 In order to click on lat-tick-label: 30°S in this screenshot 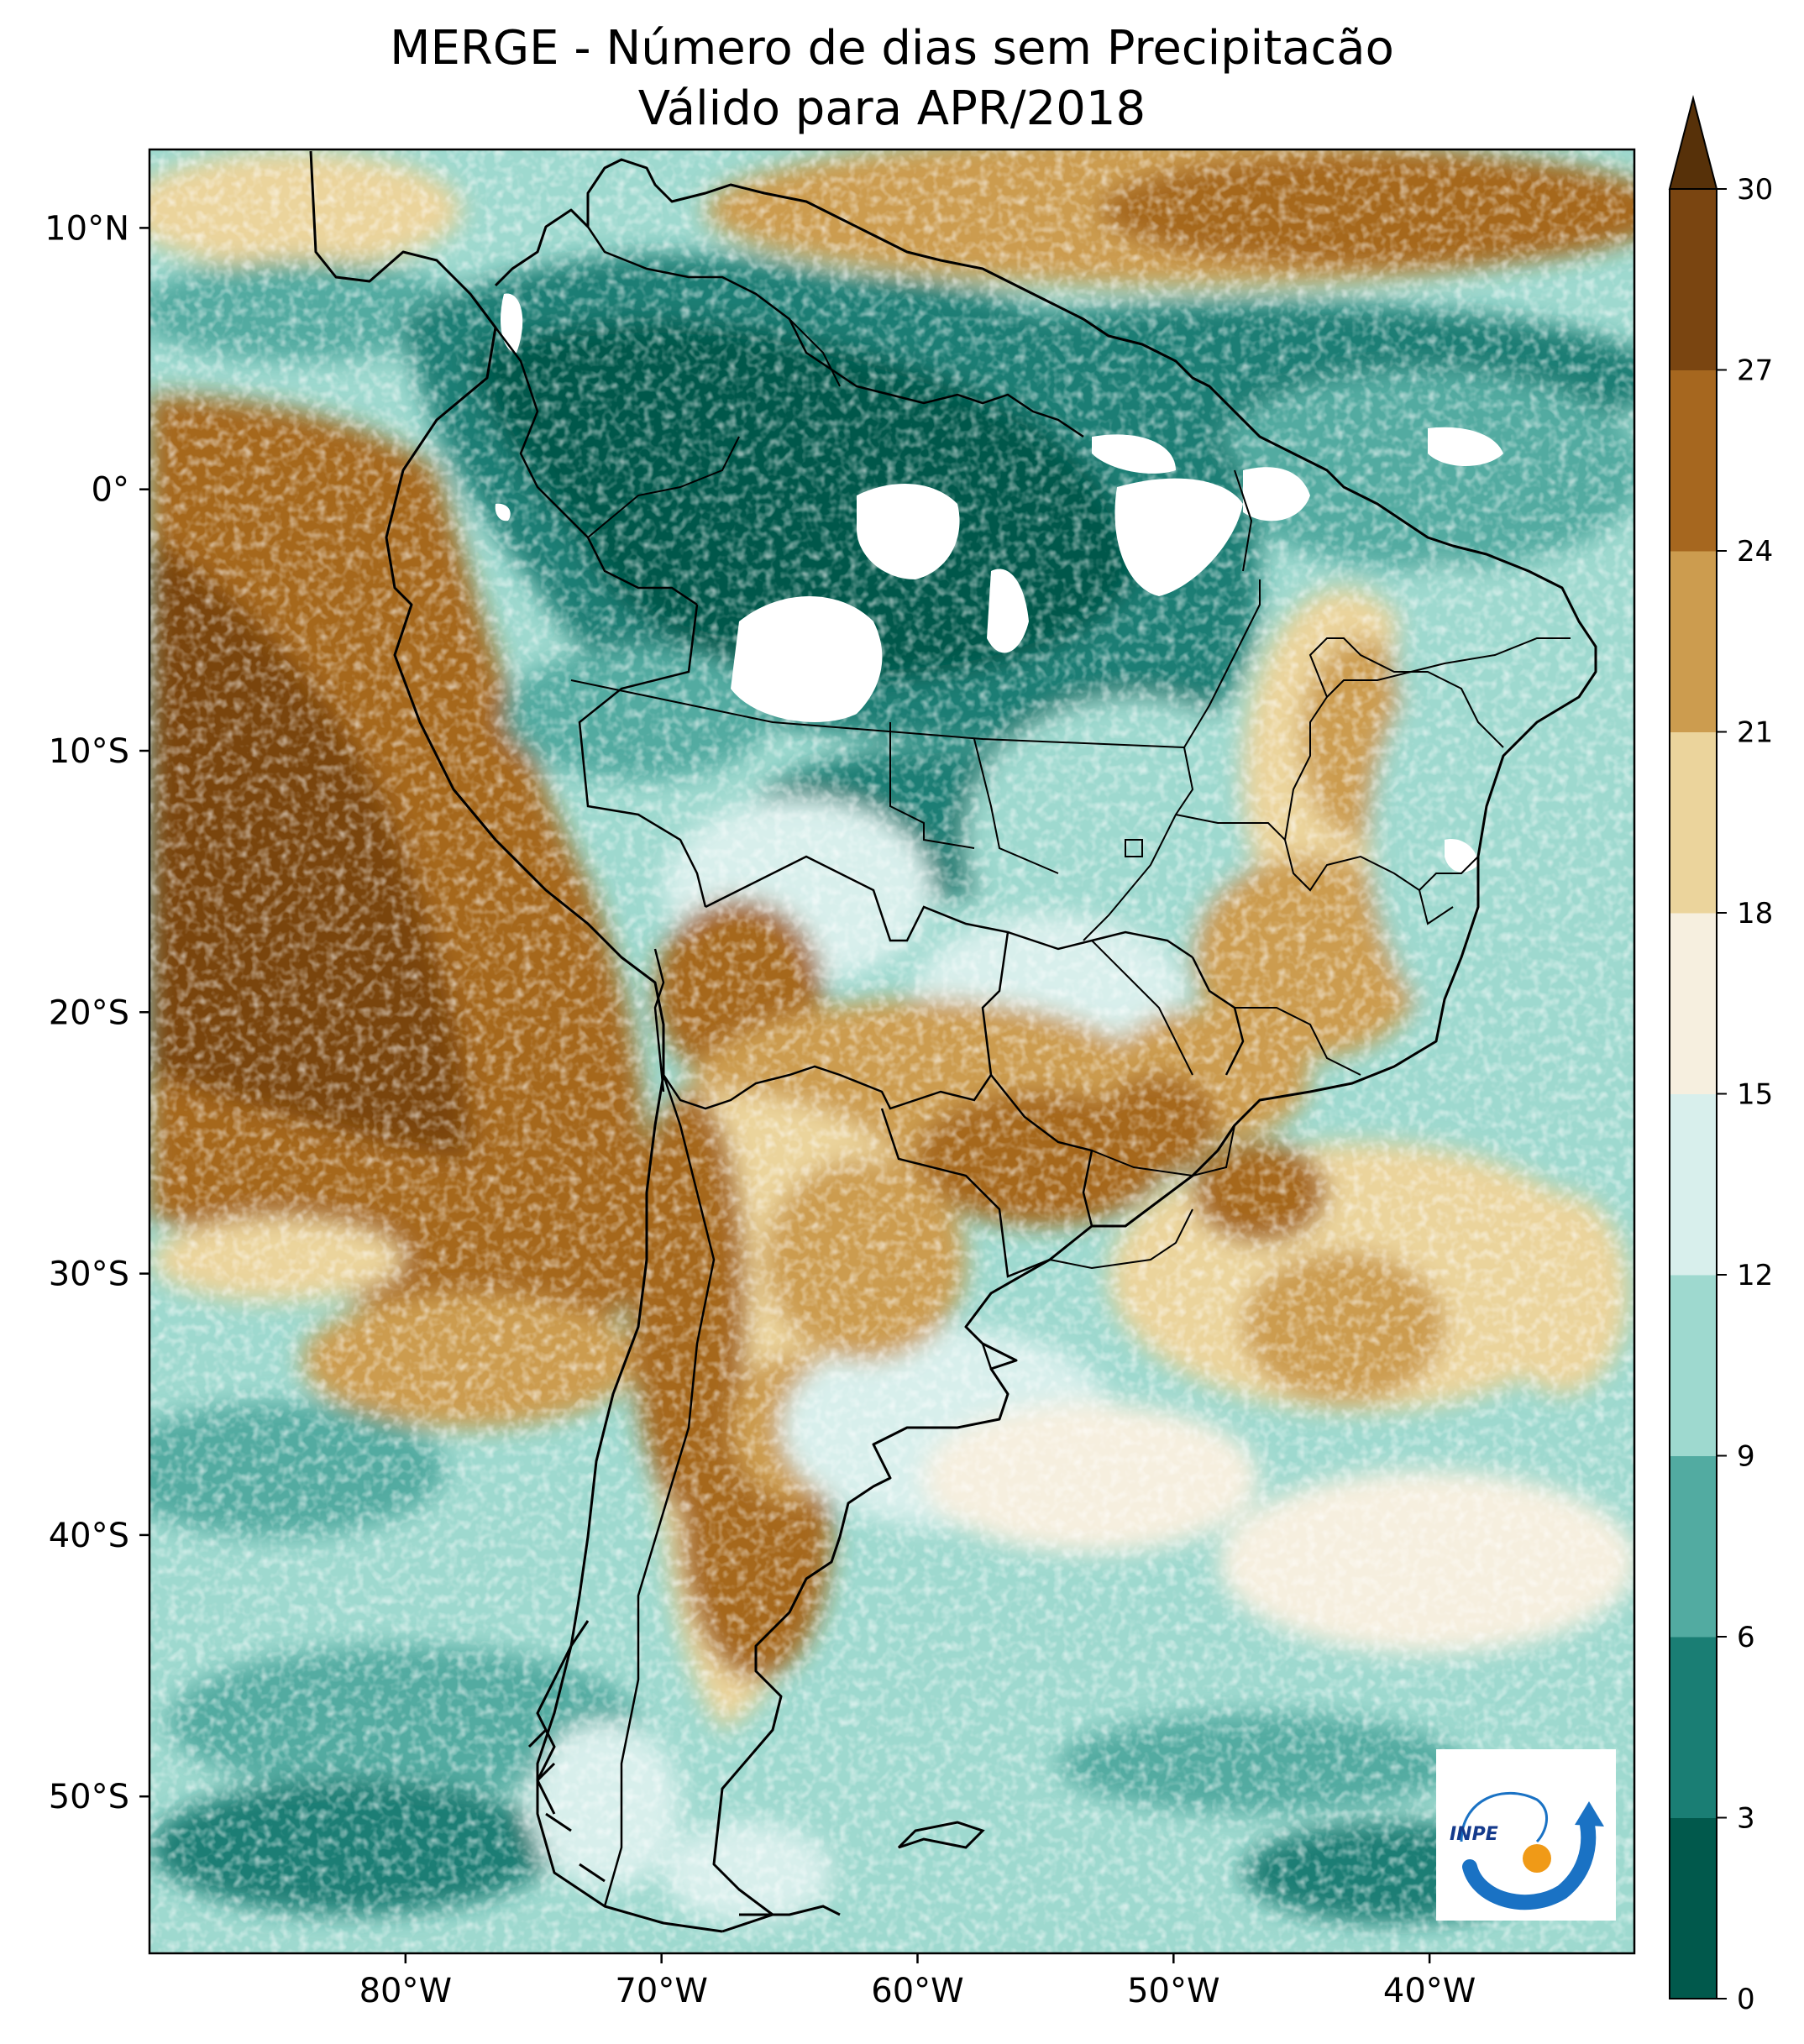, I will do `click(89, 1274)`.